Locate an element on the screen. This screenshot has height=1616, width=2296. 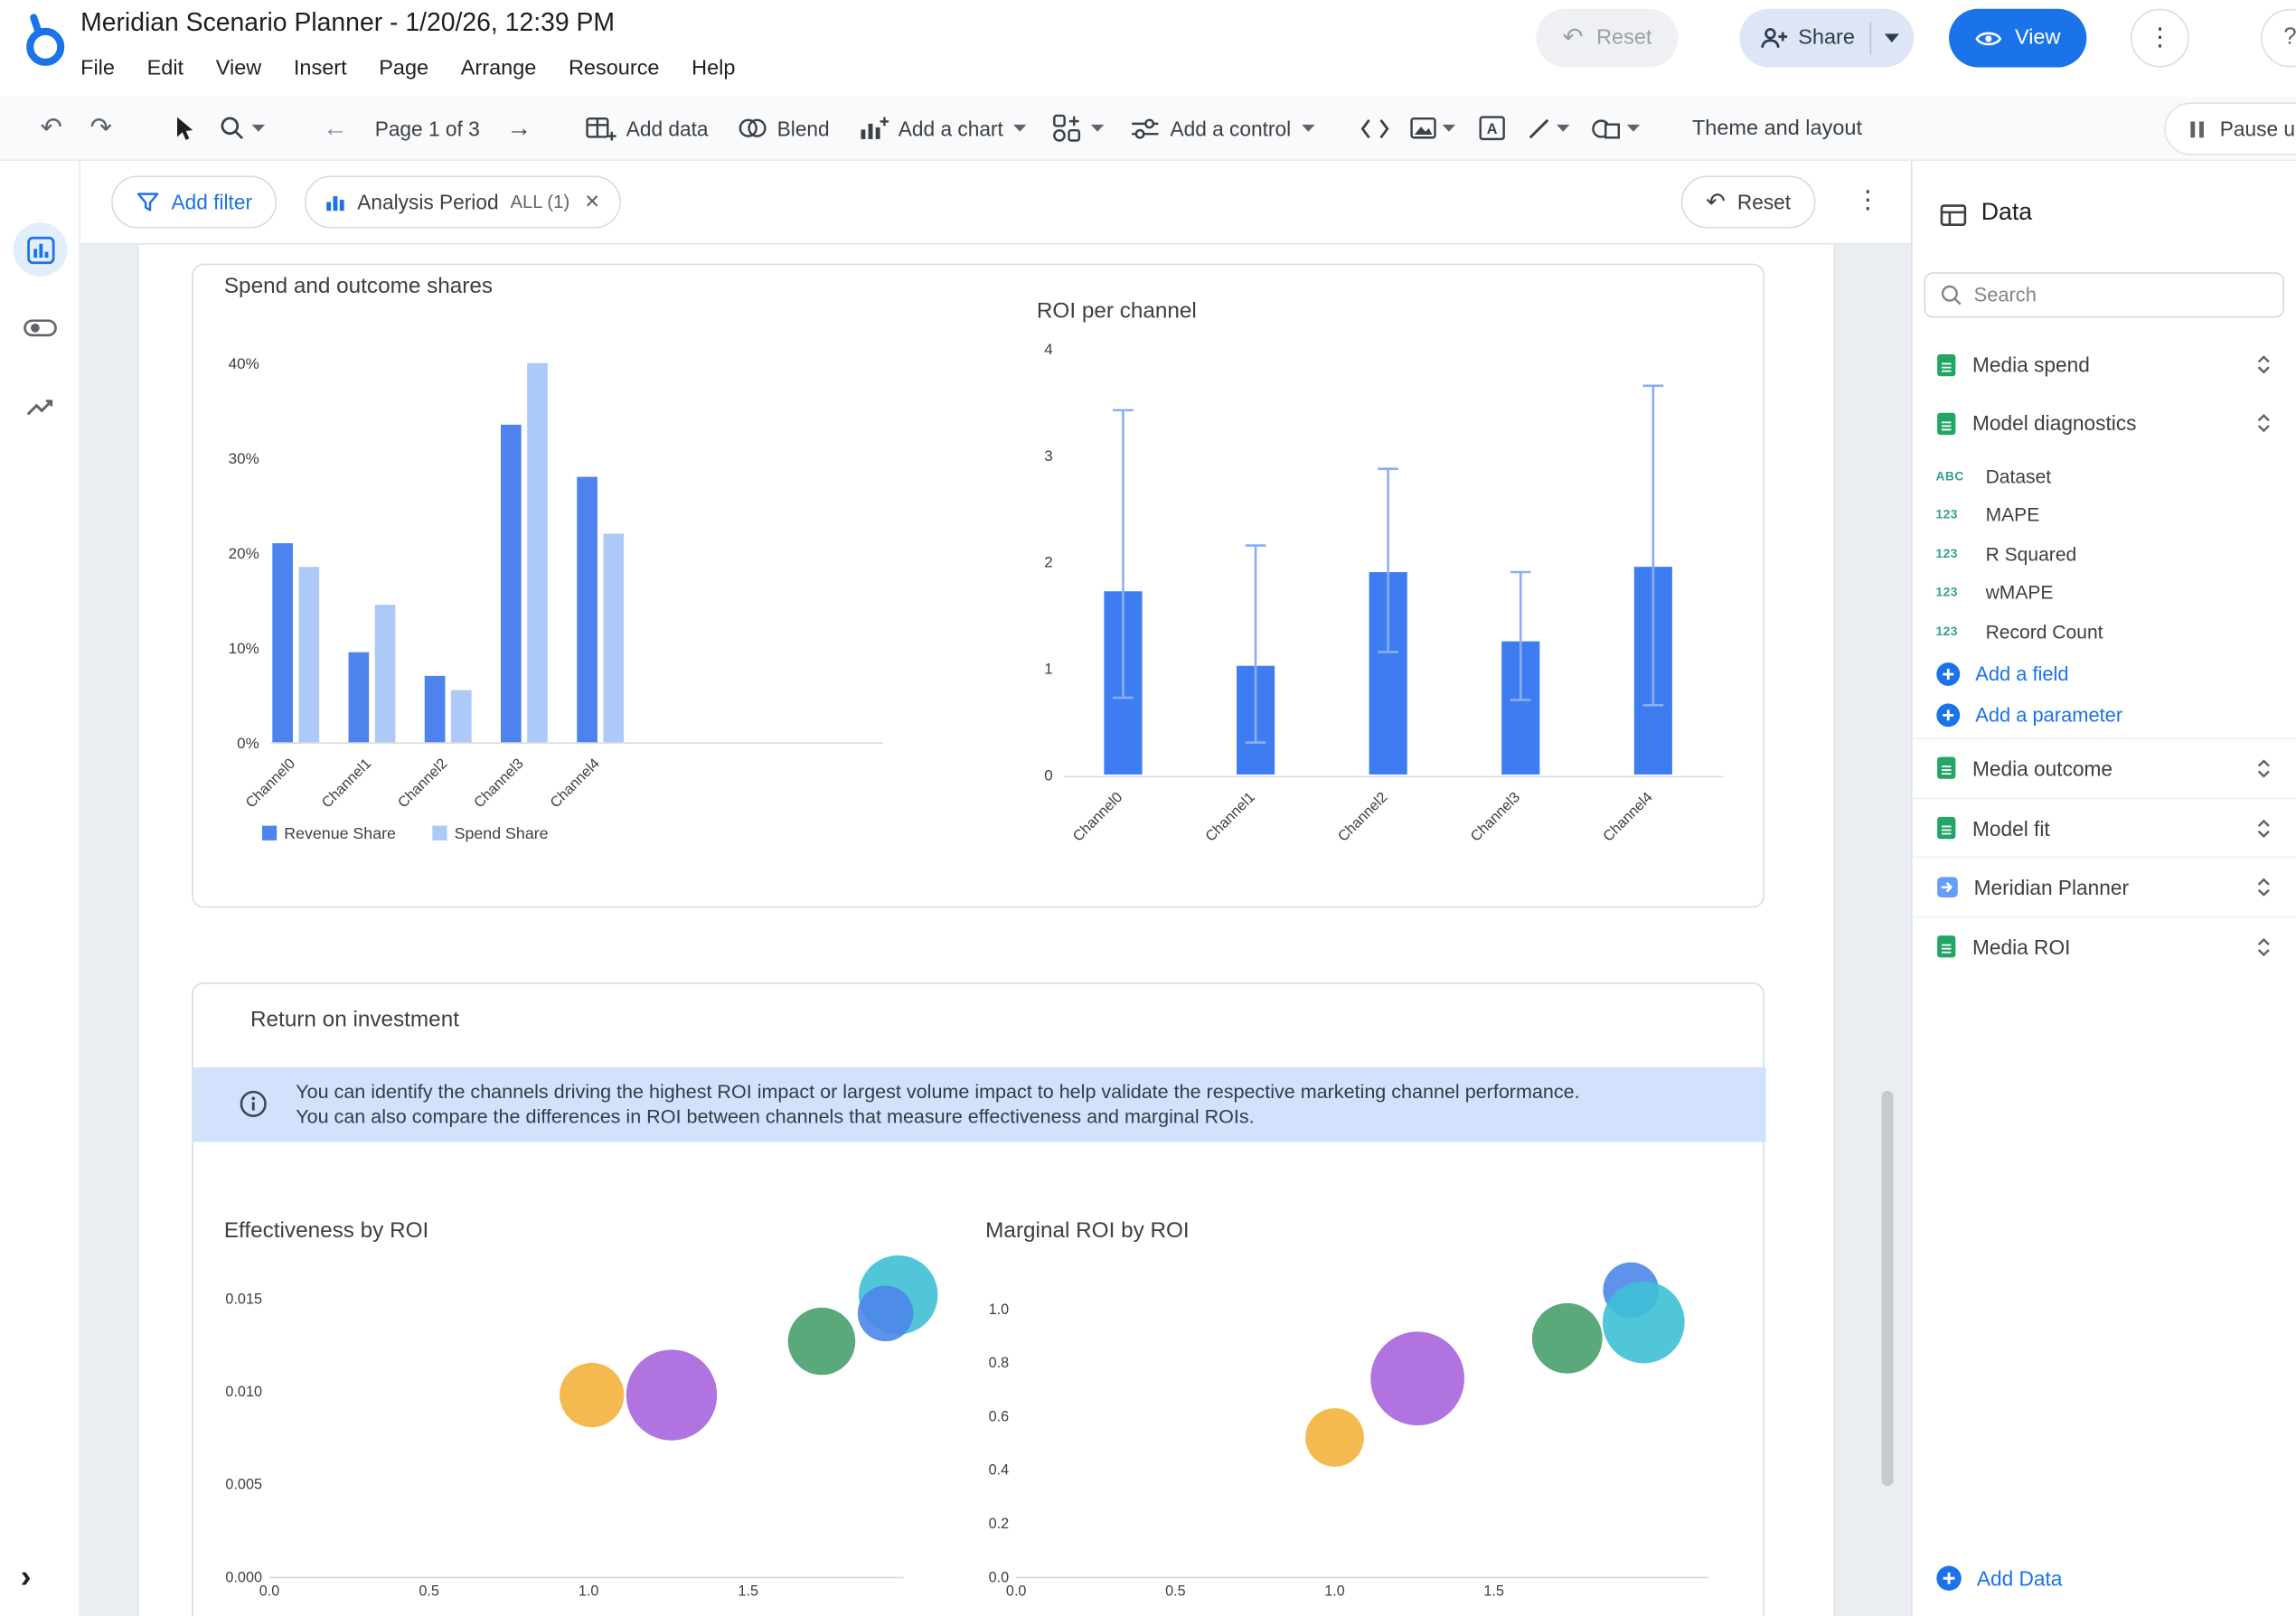
add-control-button: Add a control is located at coordinates (1223, 128).